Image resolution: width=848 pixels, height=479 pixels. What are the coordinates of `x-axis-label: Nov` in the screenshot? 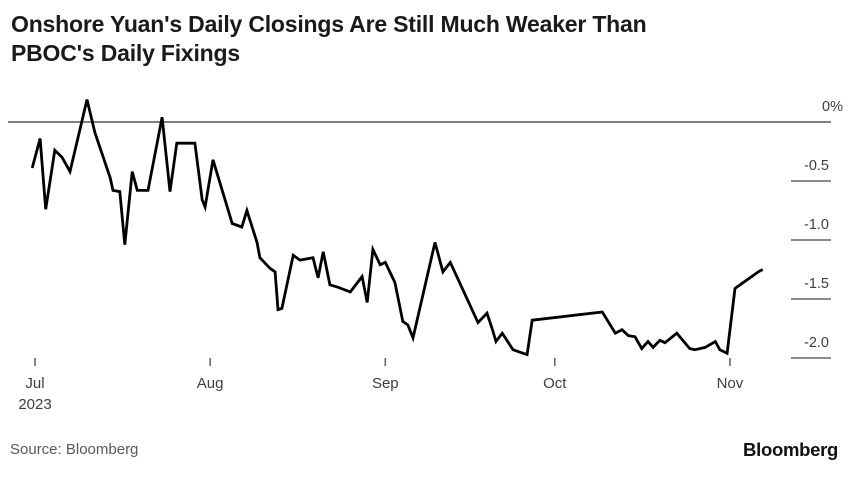 It's located at (730, 383).